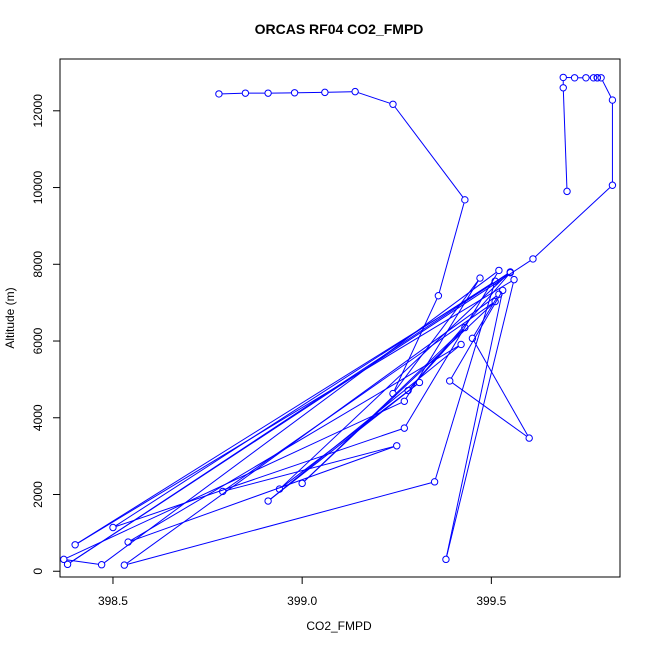 Image resolution: width=650 pixels, height=650 pixels. I want to click on y-tick-label: 4000, so click(38, 417).